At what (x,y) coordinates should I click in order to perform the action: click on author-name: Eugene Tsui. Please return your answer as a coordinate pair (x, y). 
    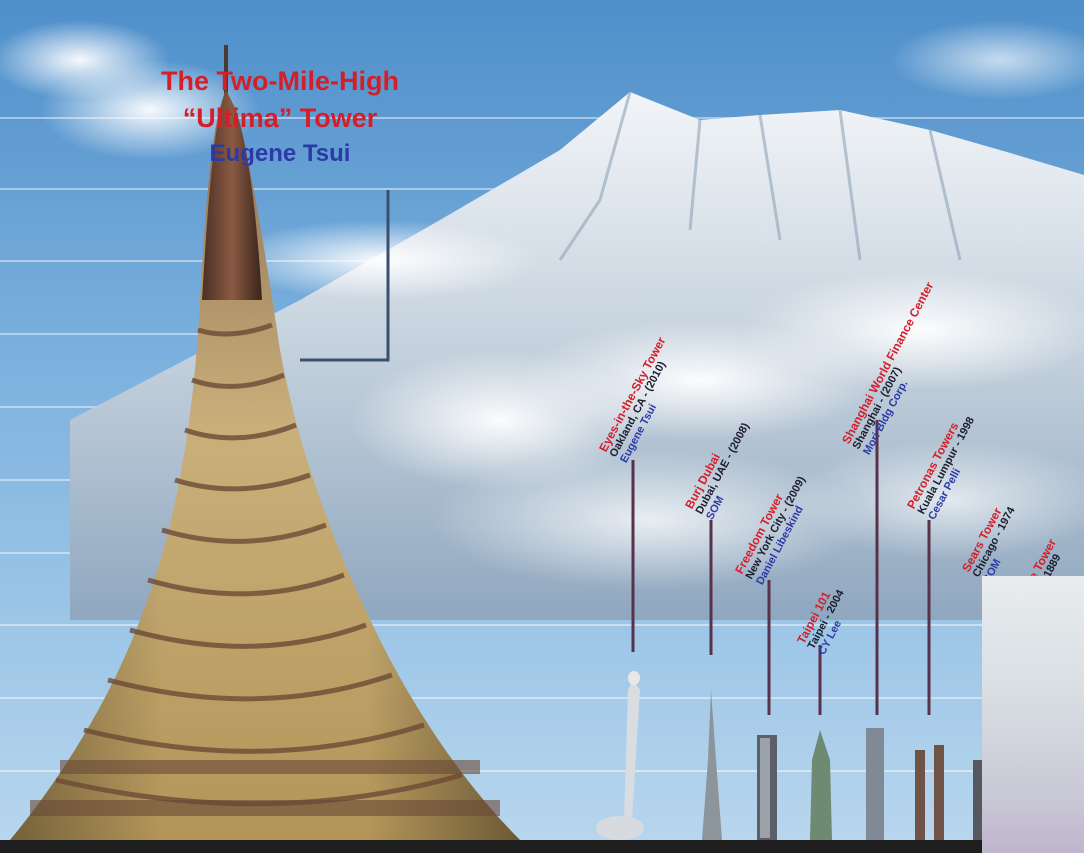
    Looking at the image, I should click on (280, 153).